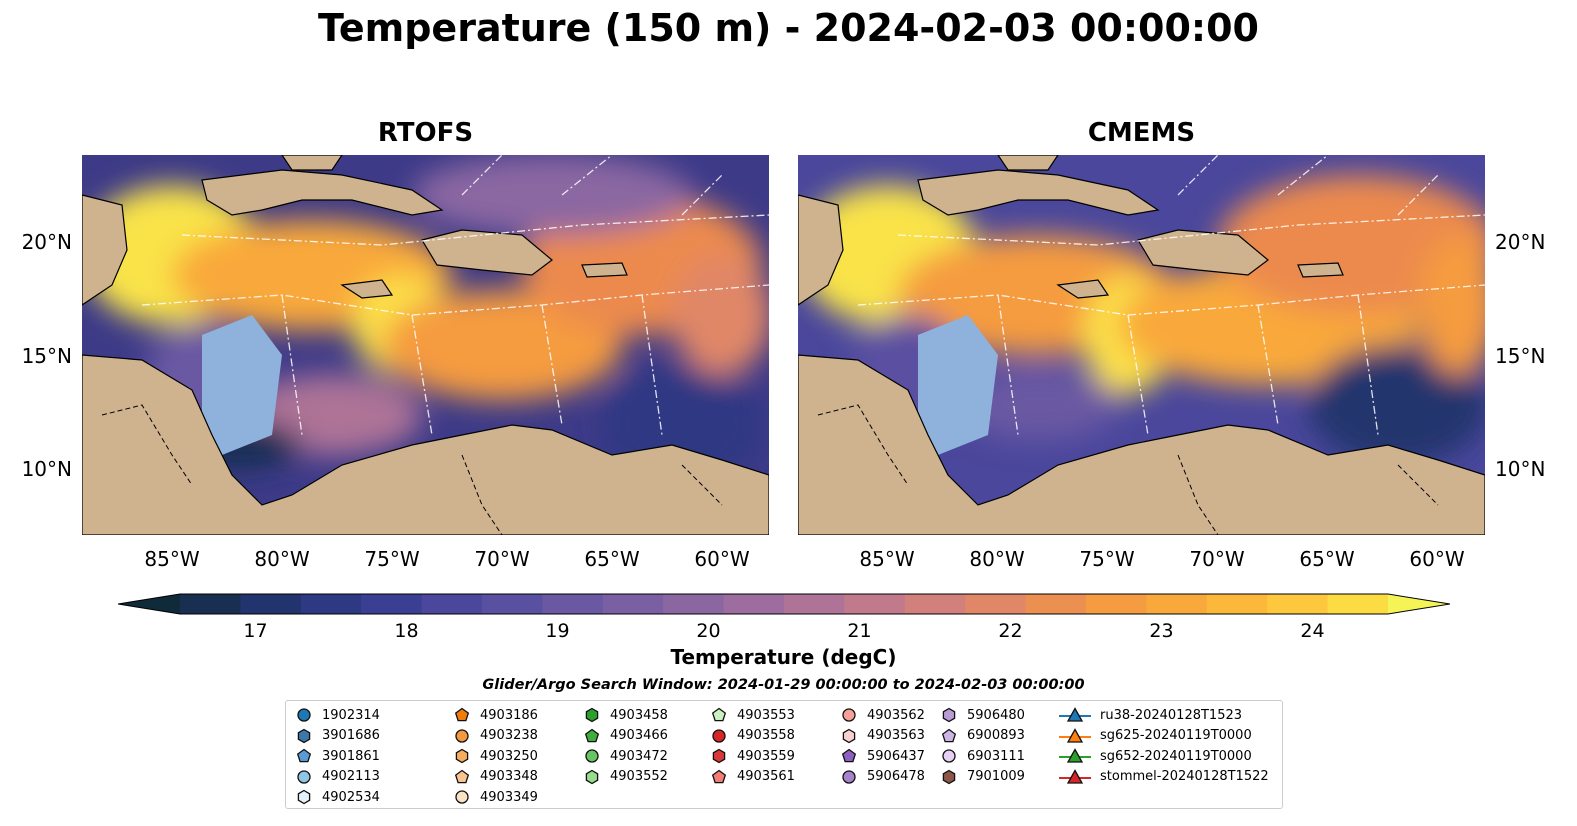 The width and height of the screenshot is (1577, 826). Describe the element at coordinates (1176, 756) in the screenshot. I see `legend-label: sg652-20240119T0000` at that location.